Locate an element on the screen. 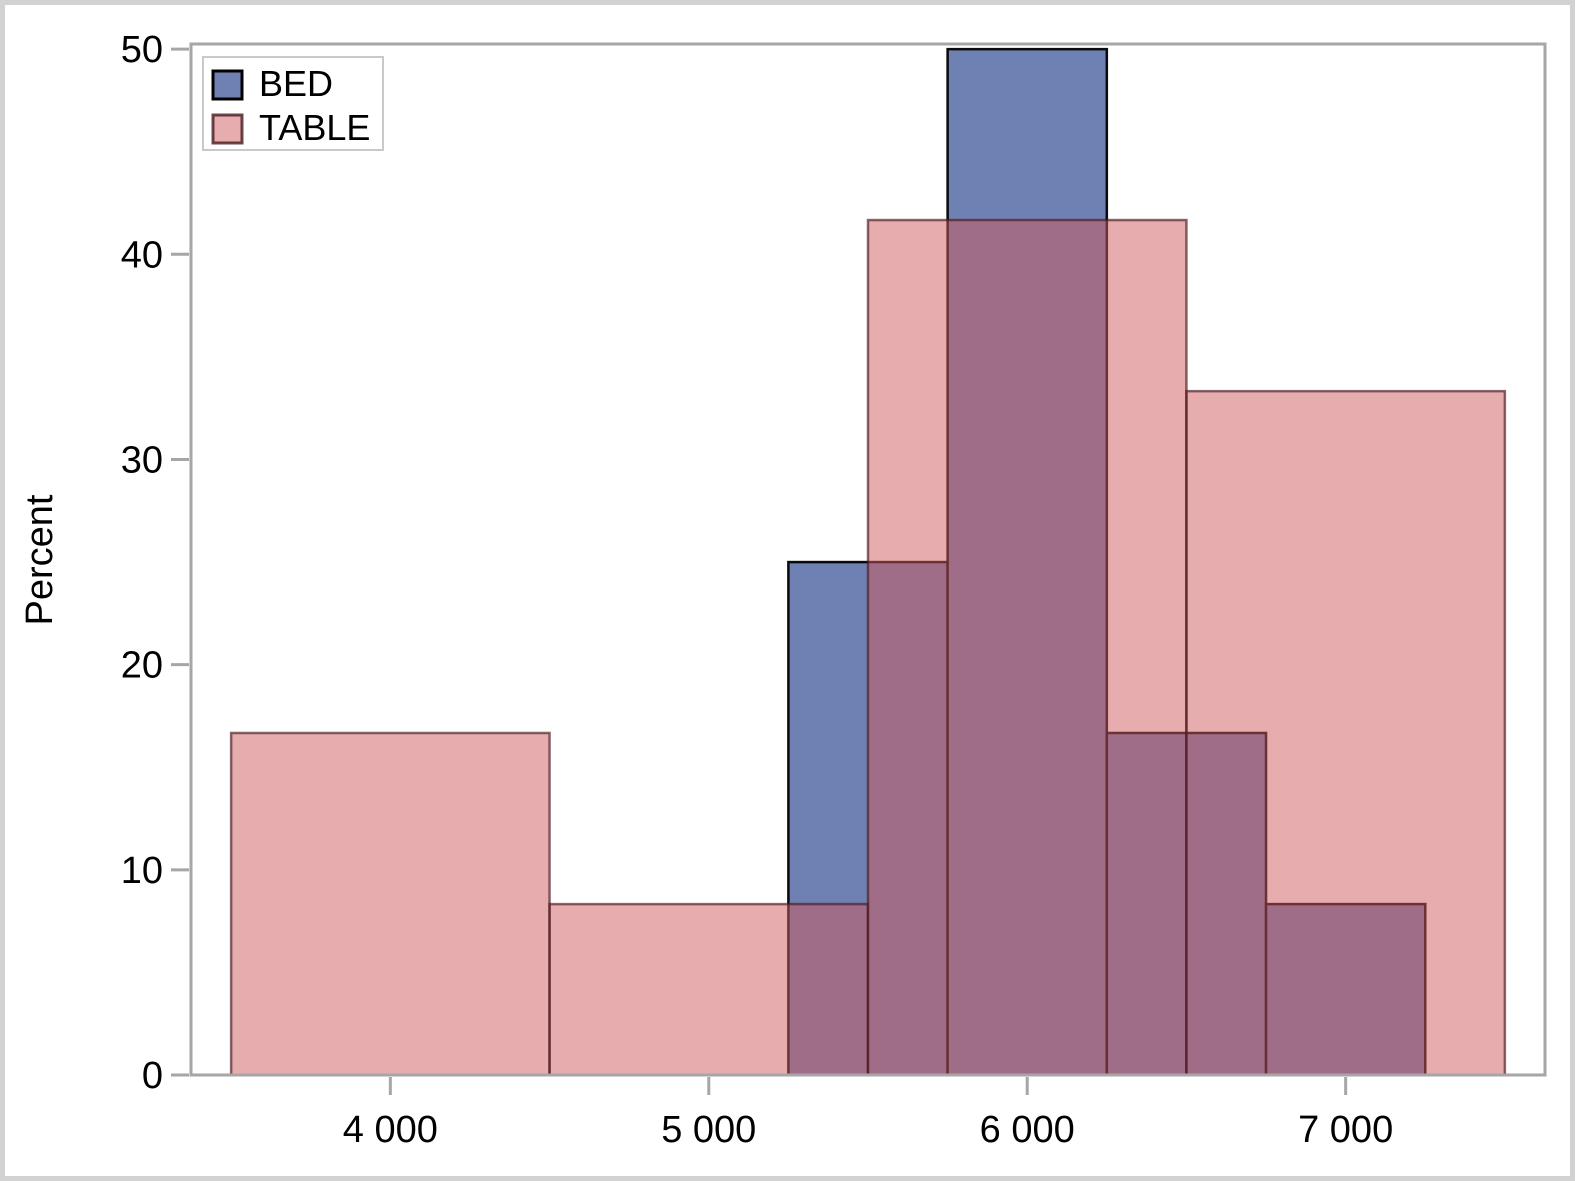 This screenshot has height=1186, width=1575. legend-label-table: TABLE is located at coordinates (314, 127).